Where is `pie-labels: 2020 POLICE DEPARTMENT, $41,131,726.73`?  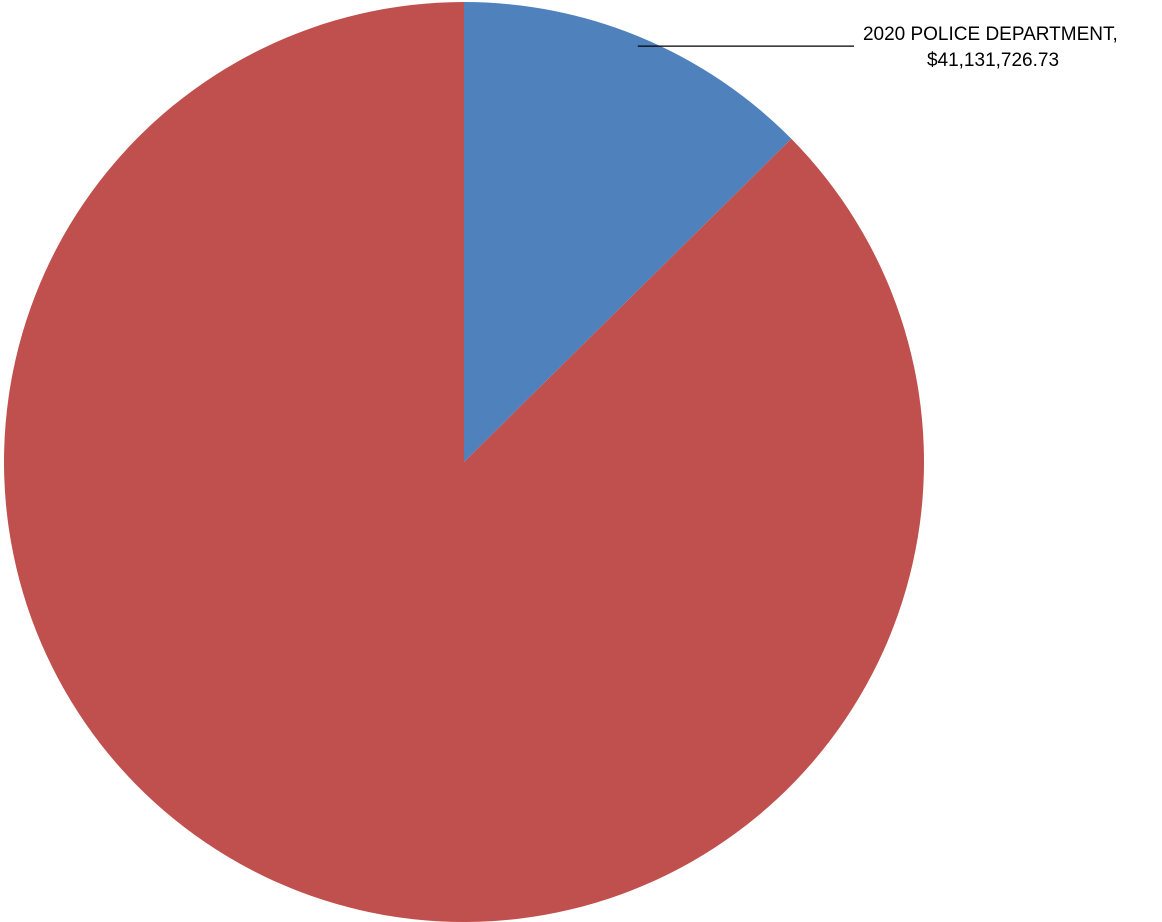
pie-labels: 2020 POLICE DEPARTMENT, $41,131,726.73 is located at coordinates (880, 47).